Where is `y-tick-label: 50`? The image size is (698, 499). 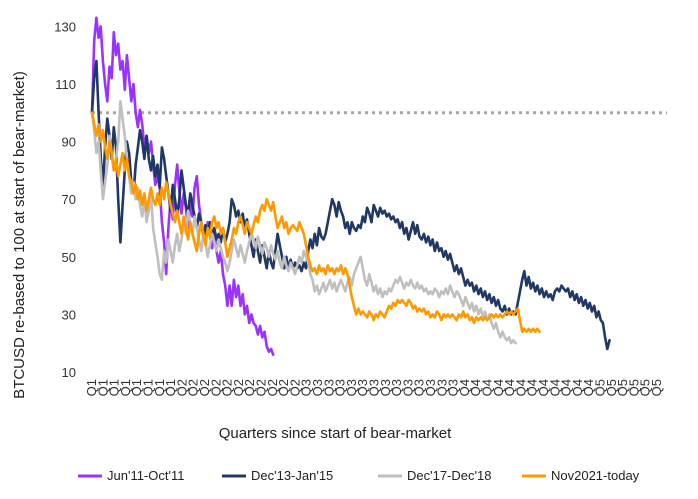
y-tick-label: 50 is located at coordinates (69, 257).